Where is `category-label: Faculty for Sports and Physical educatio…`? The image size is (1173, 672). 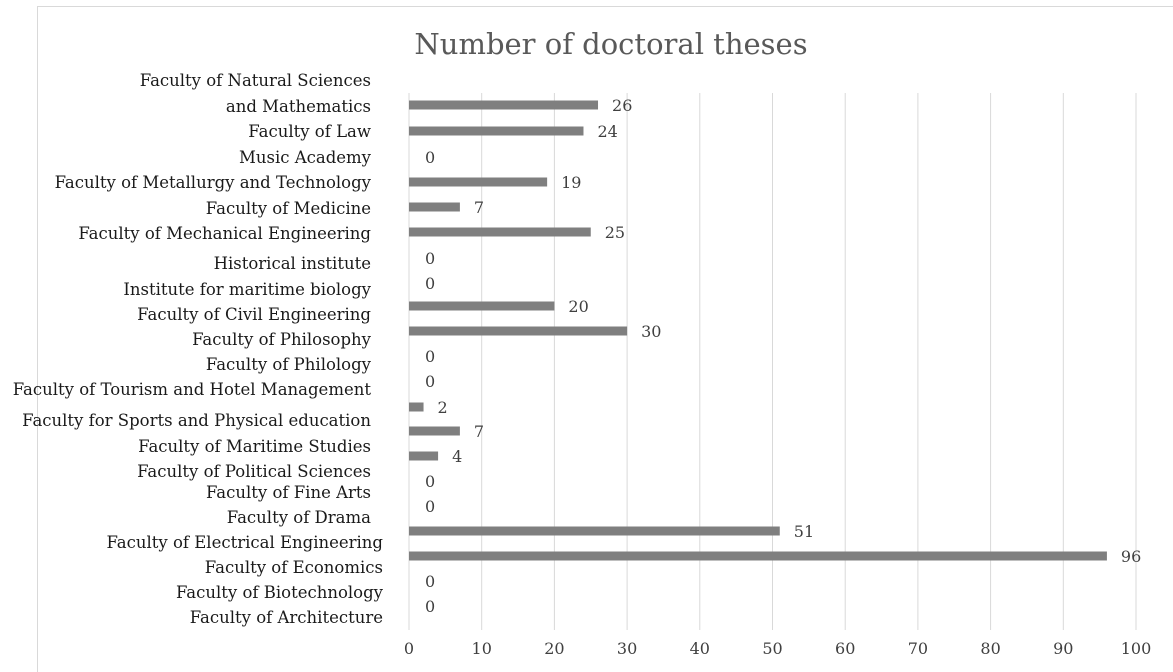
category-label: Faculty for Sports and Physical educatio… is located at coordinates (196, 420).